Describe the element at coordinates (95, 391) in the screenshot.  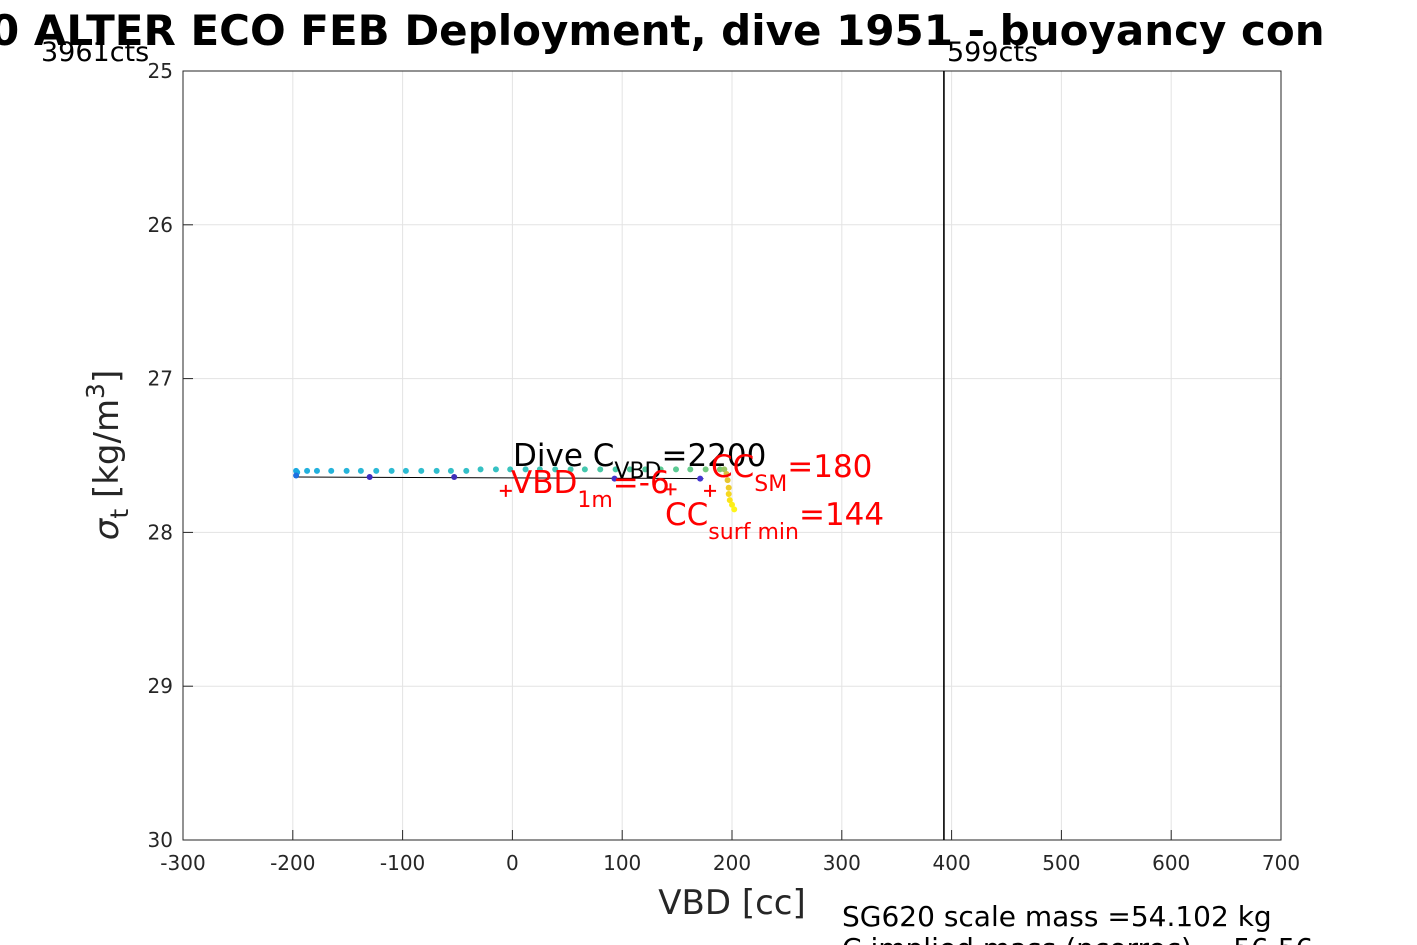
I see `ylabel-exp: 3` at that location.